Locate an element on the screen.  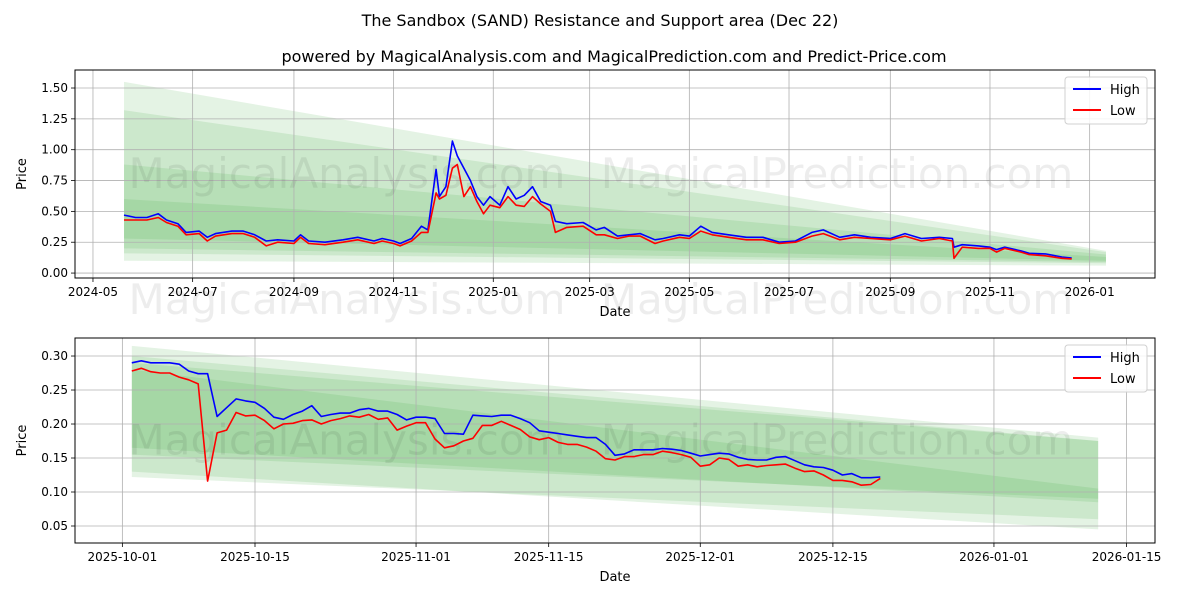
y-tick-label: 0.15 is located at coordinates (54, 458).